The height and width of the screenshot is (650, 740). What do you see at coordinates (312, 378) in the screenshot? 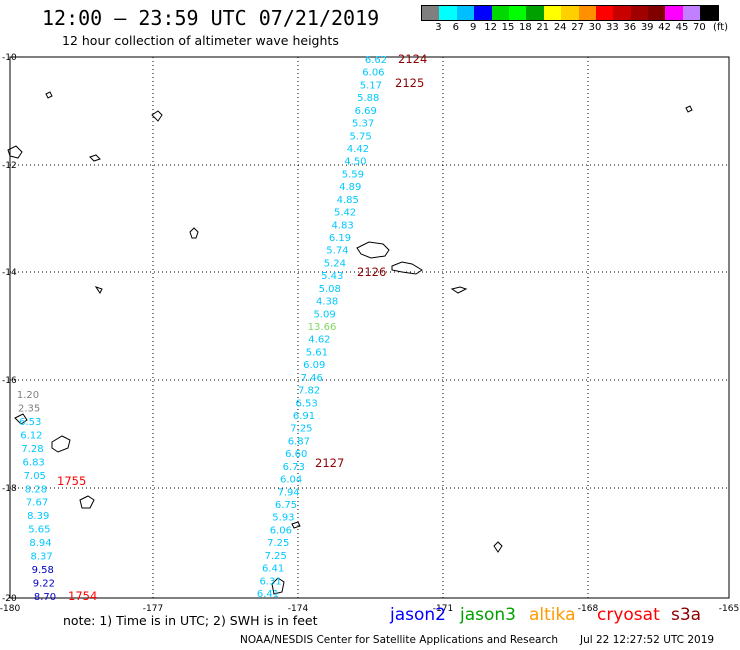
I see `swh-value-track-a: 7.46` at bounding box center [312, 378].